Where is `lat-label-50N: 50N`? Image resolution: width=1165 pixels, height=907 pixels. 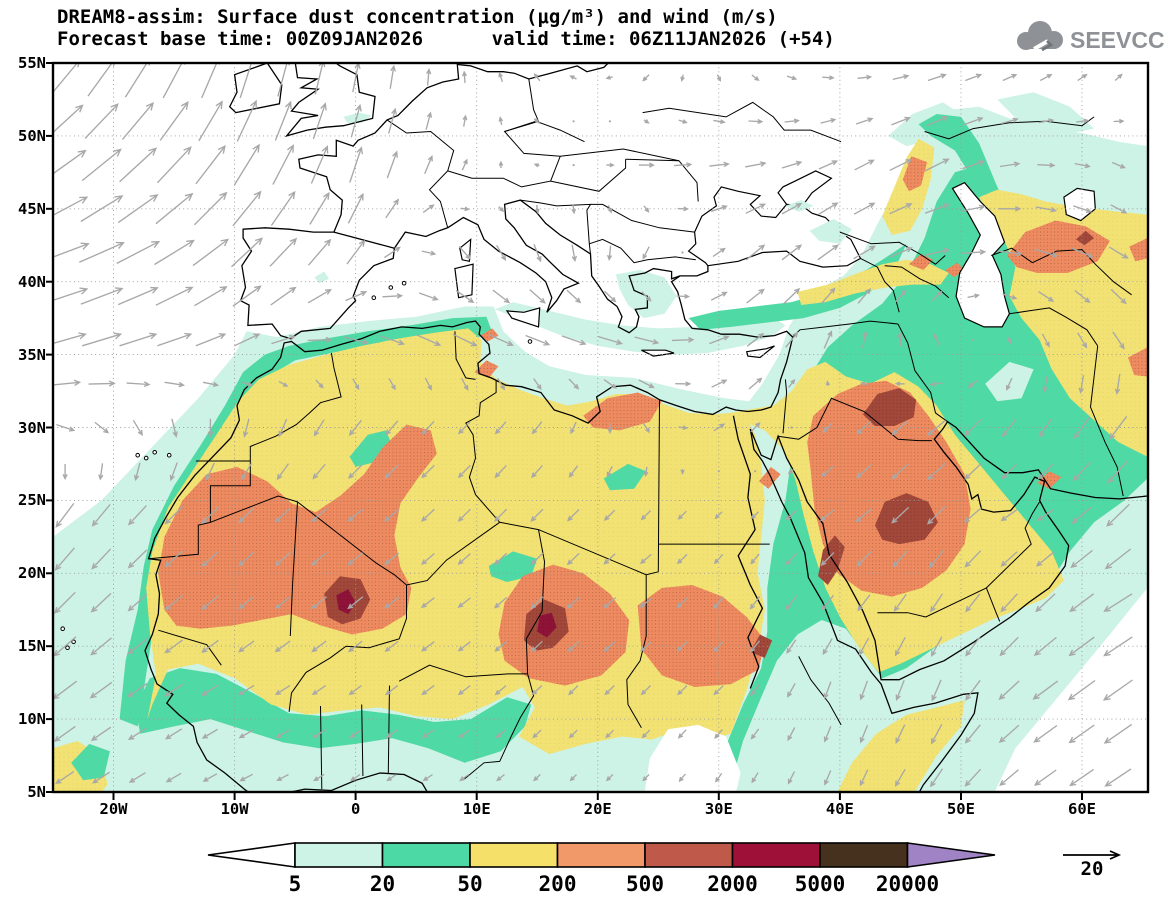
lat-label-50N: 50N is located at coordinates (32, 135).